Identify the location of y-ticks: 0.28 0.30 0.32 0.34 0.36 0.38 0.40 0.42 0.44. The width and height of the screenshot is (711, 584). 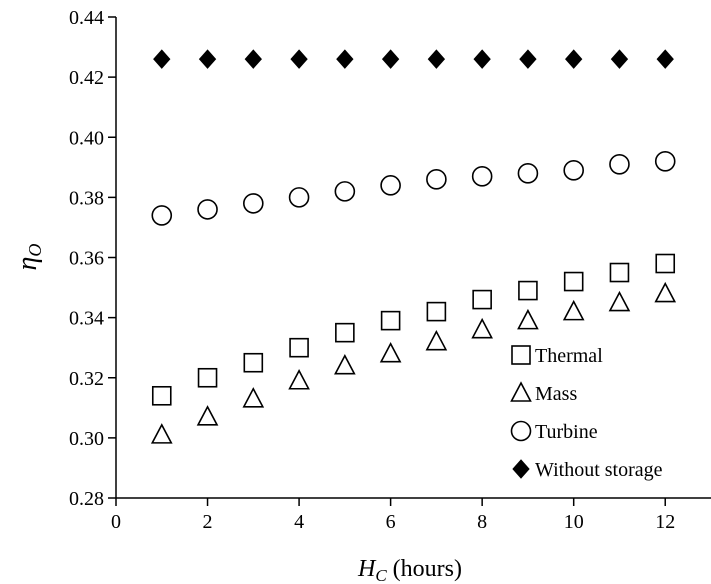
(92, 258).